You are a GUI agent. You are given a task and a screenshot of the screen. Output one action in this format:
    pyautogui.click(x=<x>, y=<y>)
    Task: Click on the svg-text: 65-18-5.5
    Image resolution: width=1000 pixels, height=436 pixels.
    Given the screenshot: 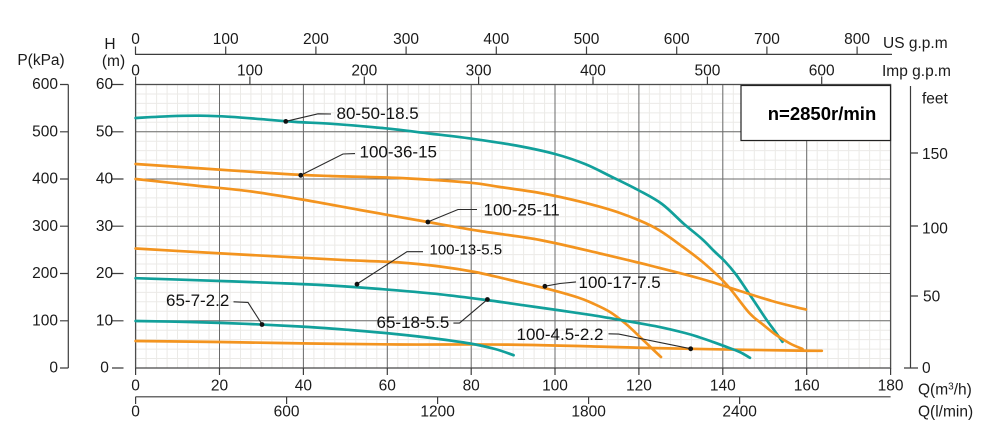 What is the action you would take?
    pyautogui.click(x=413, y=322)
    